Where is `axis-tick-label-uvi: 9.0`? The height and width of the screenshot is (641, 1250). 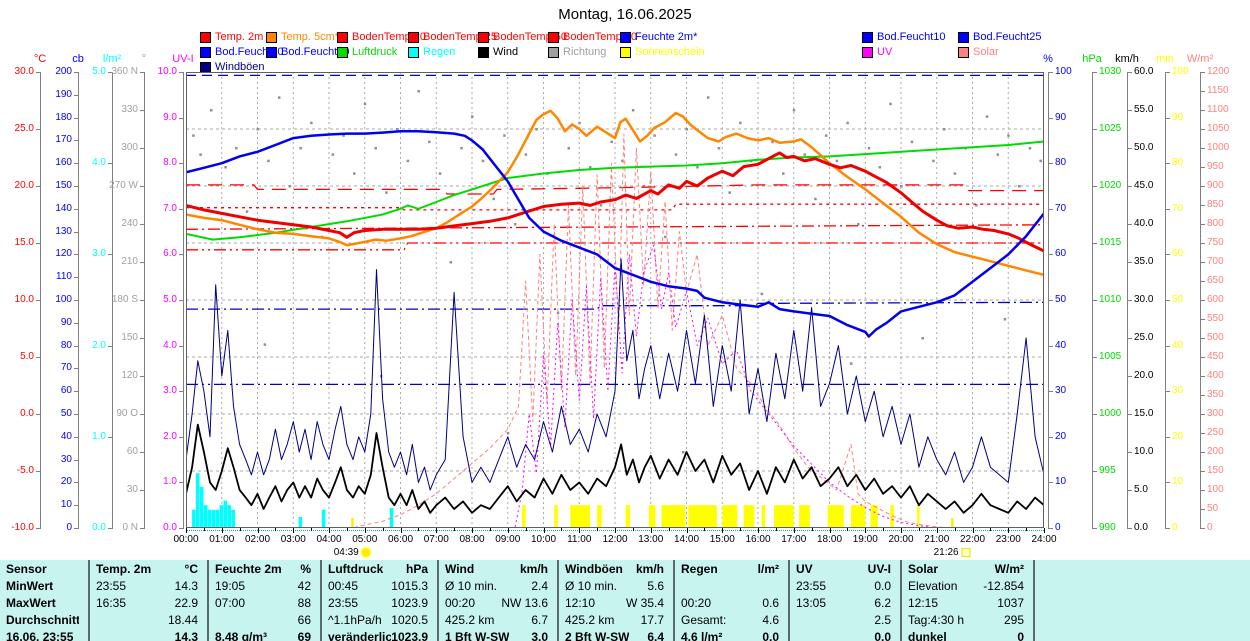 axis-tick-label-uvi: 9.0 is located at coordinates (170, 117).